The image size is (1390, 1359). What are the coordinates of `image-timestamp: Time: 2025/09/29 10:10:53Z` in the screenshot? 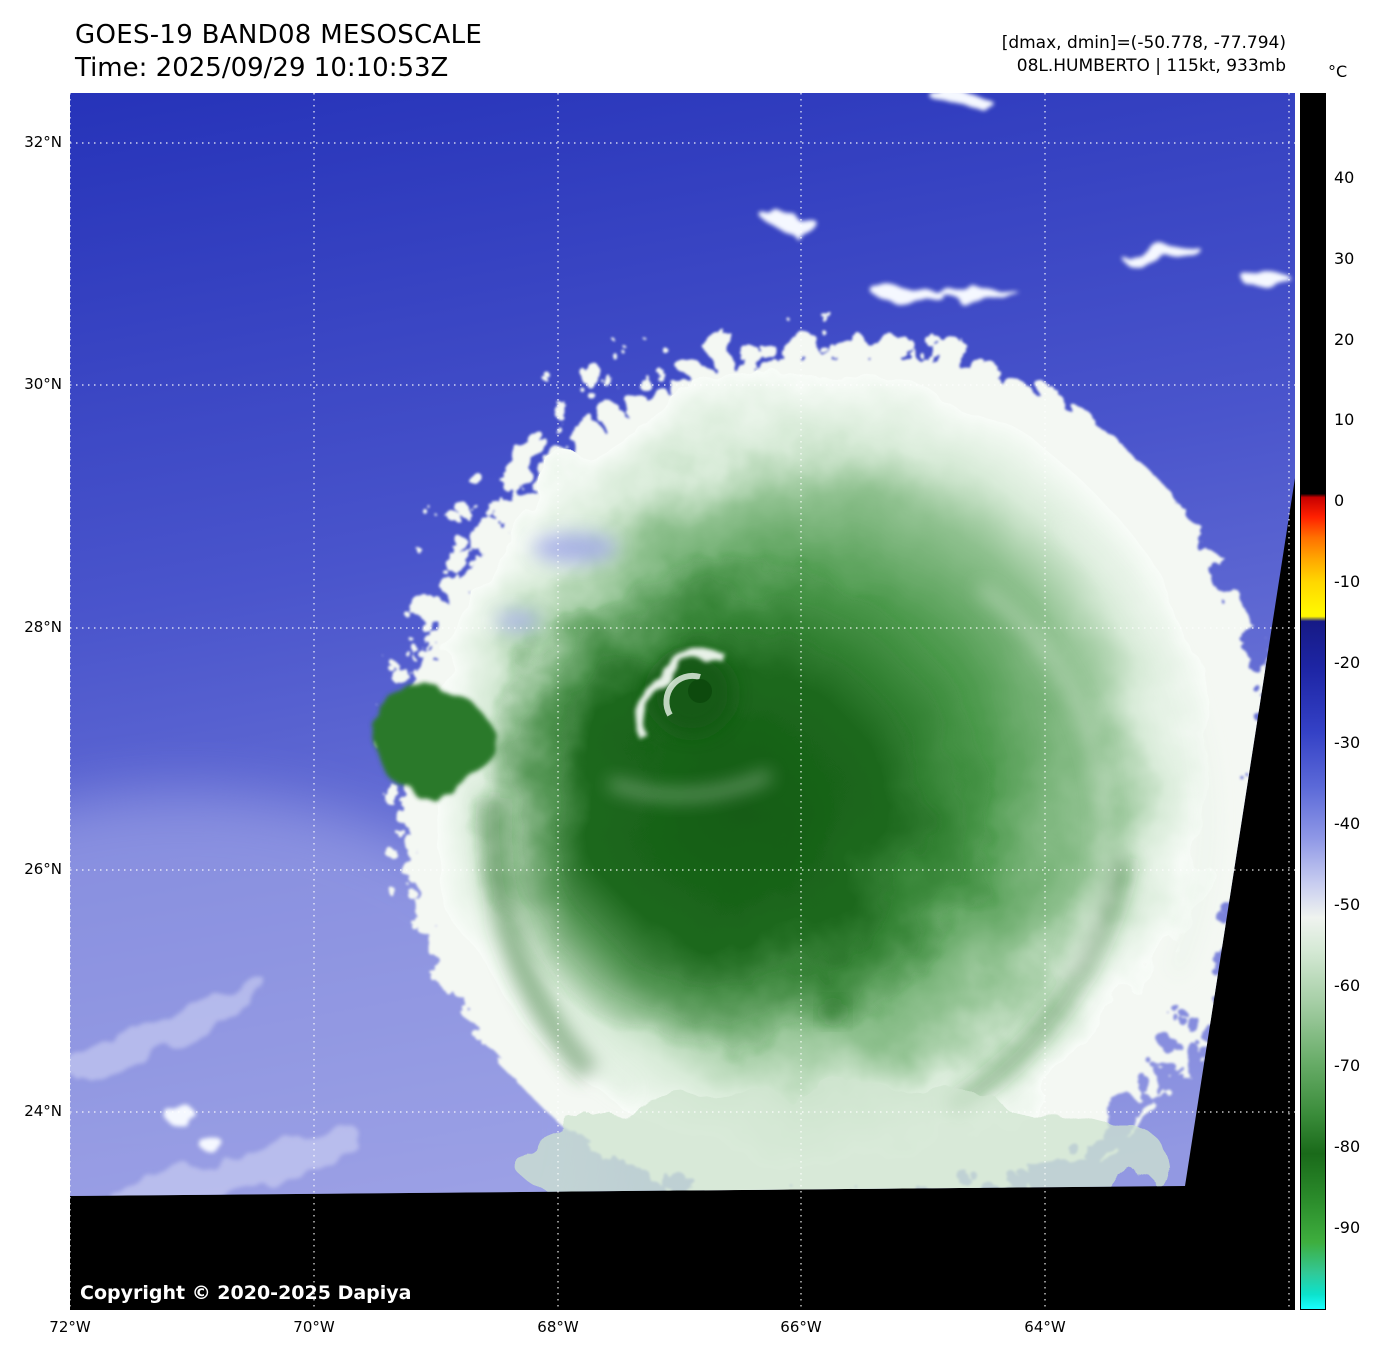 It's located at (262, 68).